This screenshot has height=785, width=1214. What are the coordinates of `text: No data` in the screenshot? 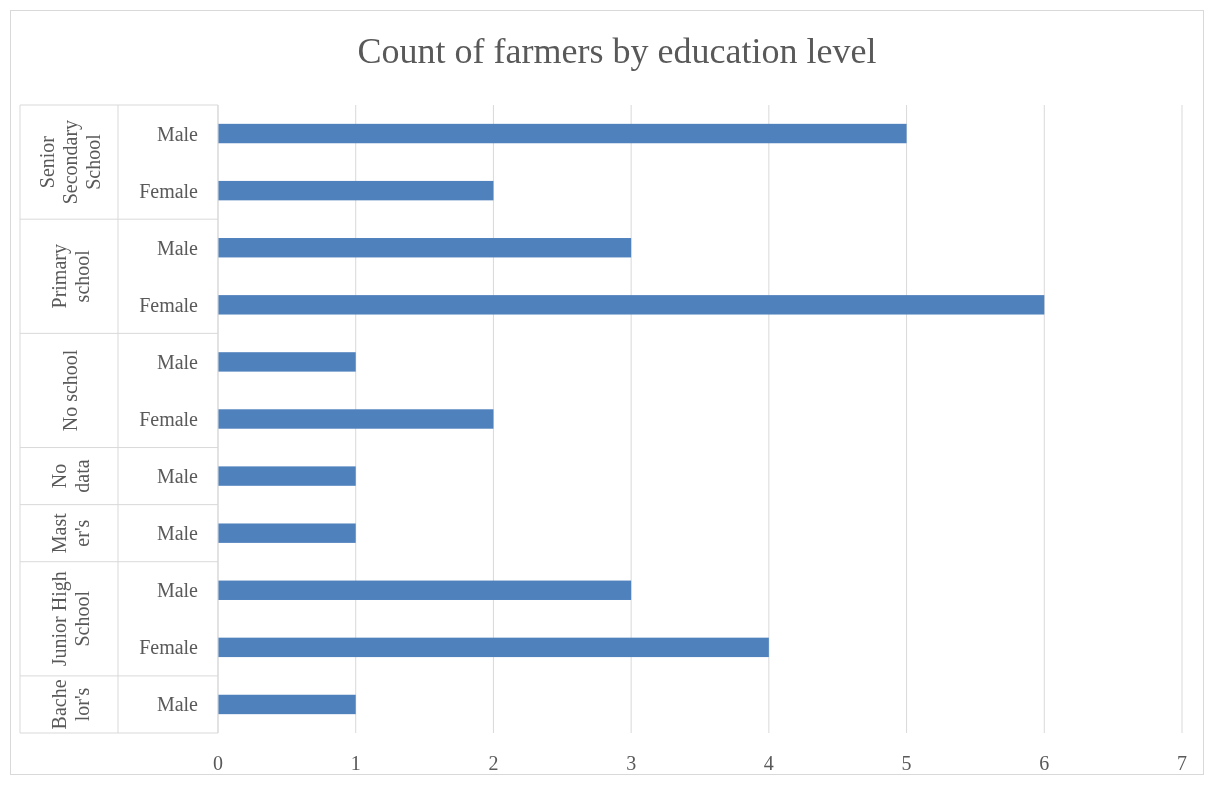 It's located at (70, 476).